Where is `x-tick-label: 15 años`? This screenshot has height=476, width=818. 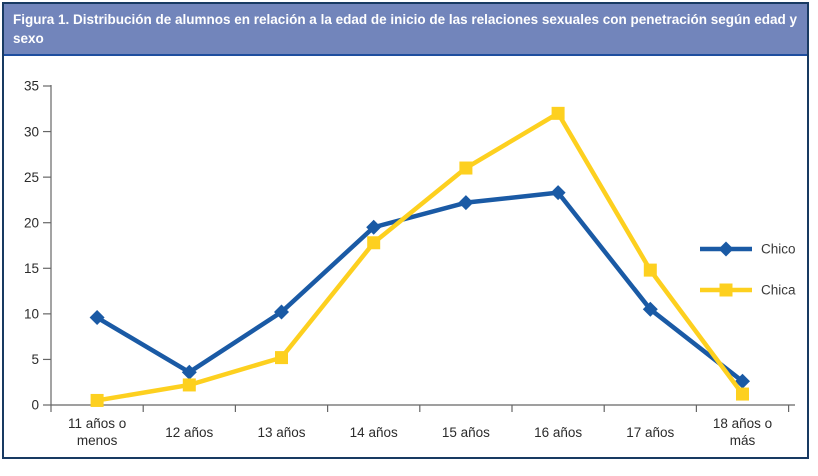 x-tick-label: 15 años is located at coordinates (466, 432).